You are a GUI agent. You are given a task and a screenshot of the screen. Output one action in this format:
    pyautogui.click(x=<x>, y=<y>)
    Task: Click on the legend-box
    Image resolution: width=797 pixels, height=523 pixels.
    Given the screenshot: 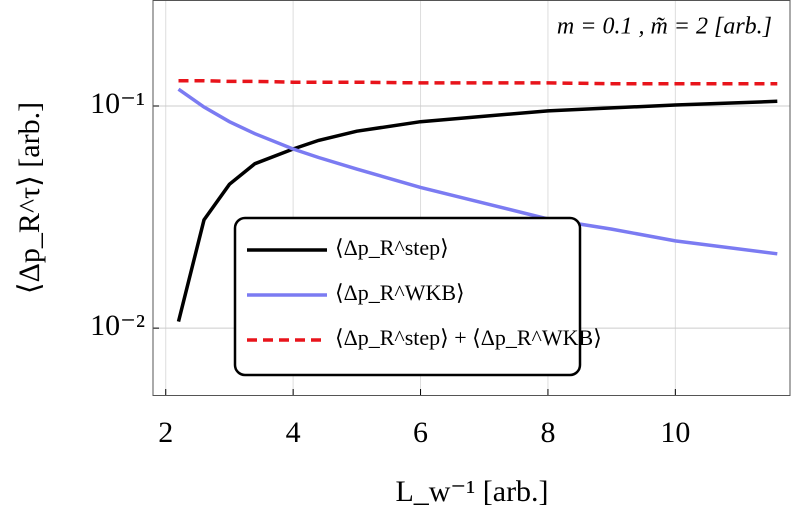 What is the action you would take?
    pyautogui.click(x=407, y=296)
    